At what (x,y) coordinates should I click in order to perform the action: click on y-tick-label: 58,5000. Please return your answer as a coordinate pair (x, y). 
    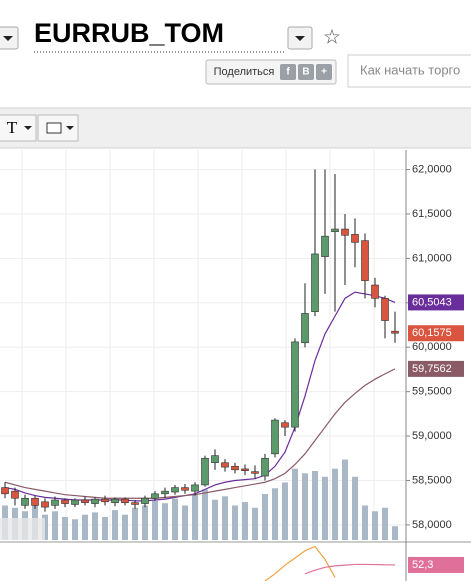
    Looking at the image, I should click on (432, 480).